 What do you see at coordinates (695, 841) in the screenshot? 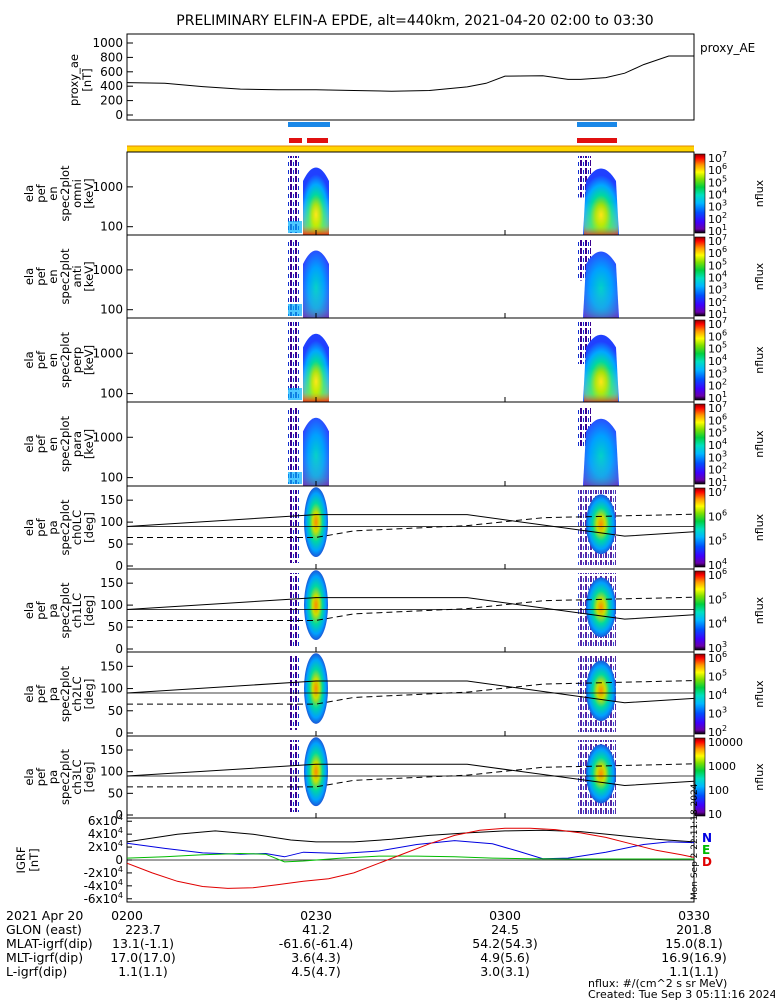
I see `igrf-side-timestamp: Mon Sep 2 22:11:18 2024` at bounding box center [695, 841].